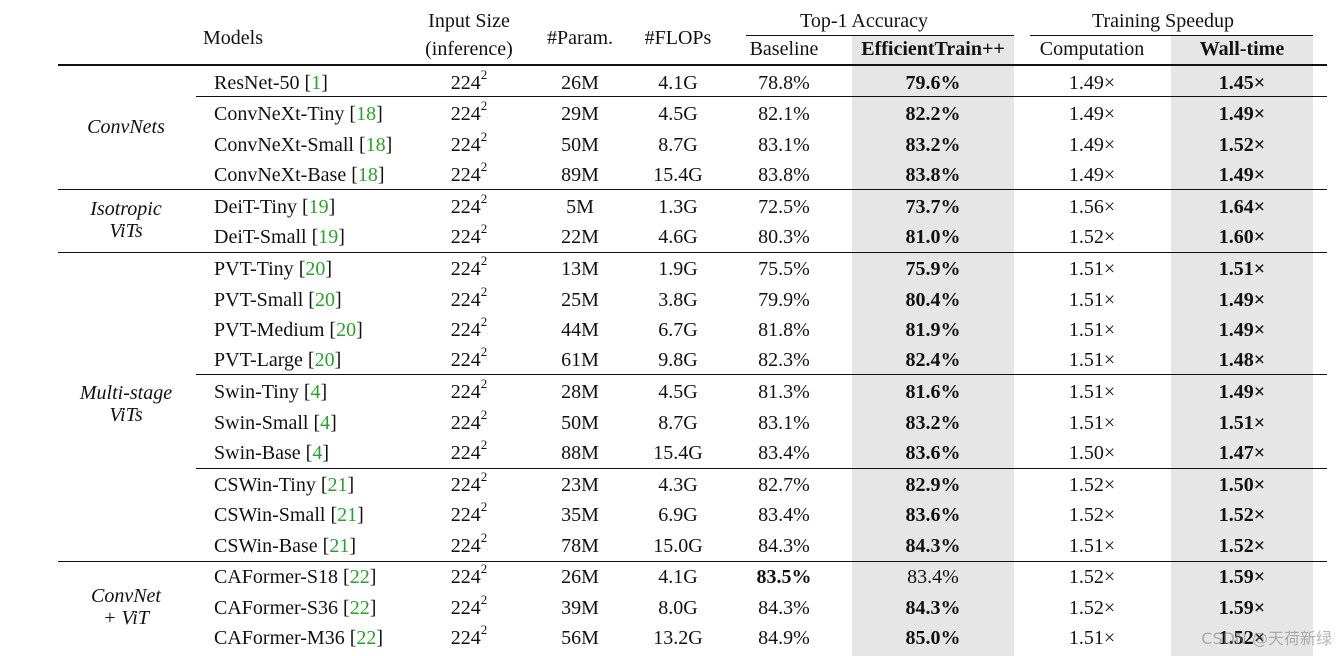 This screenshot has height=656, width=1340. Describe the element at coordinates (933, 577) in the screenshot. I see `efficienttrain-accuracy: 83.4%` at that location.